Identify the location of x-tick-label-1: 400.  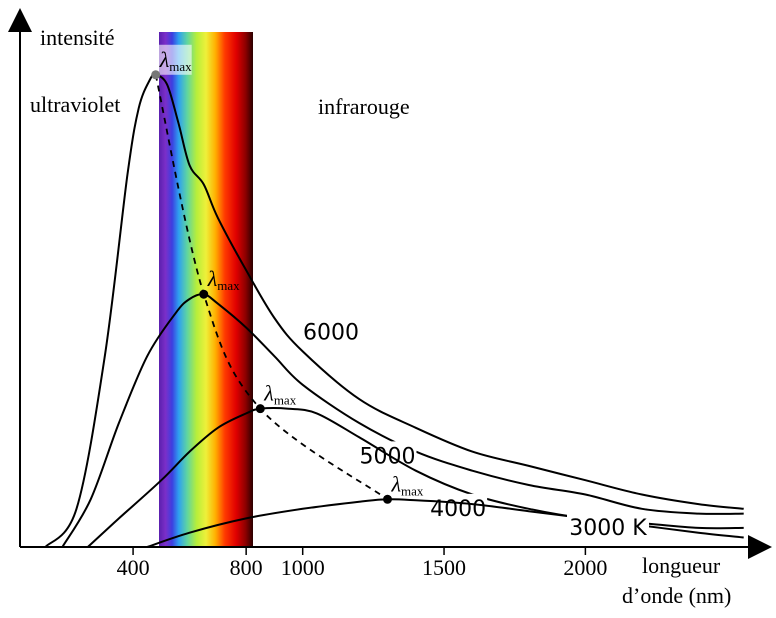
(133, 567).